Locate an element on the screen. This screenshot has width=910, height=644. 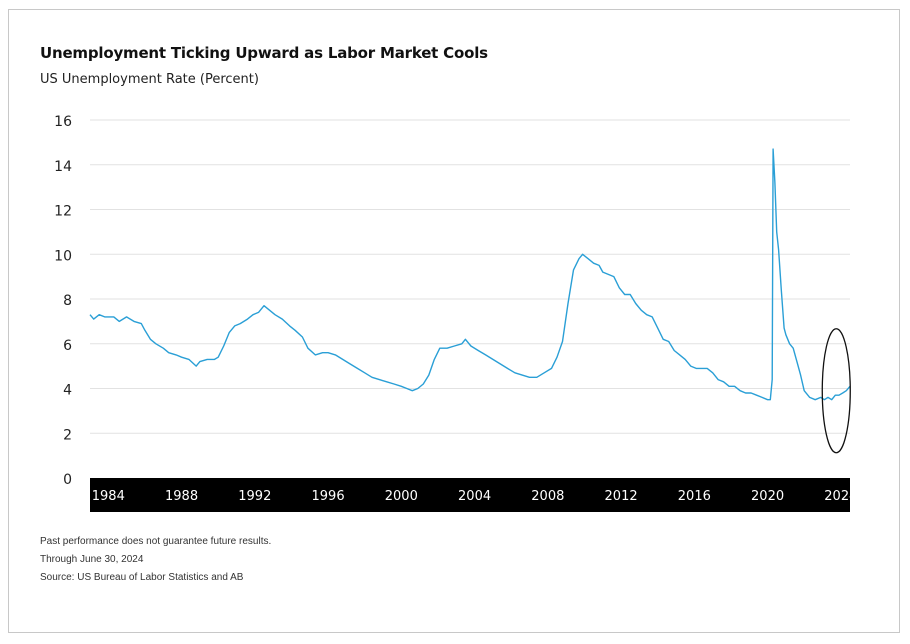
x-tick-label: 1984 is located at coordinates (108, 496).